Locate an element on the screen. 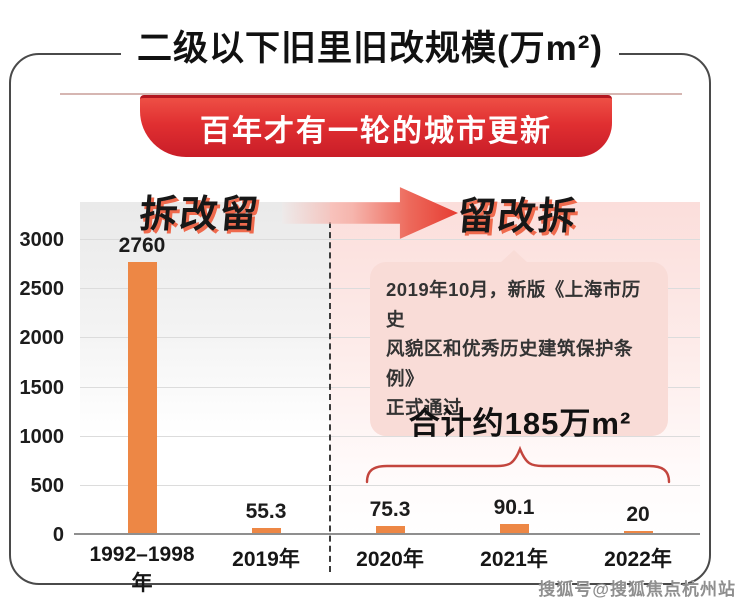 This screenshot has width=740, height=604. bar-value-label: 90.1 is located at coordinates (514, 508).